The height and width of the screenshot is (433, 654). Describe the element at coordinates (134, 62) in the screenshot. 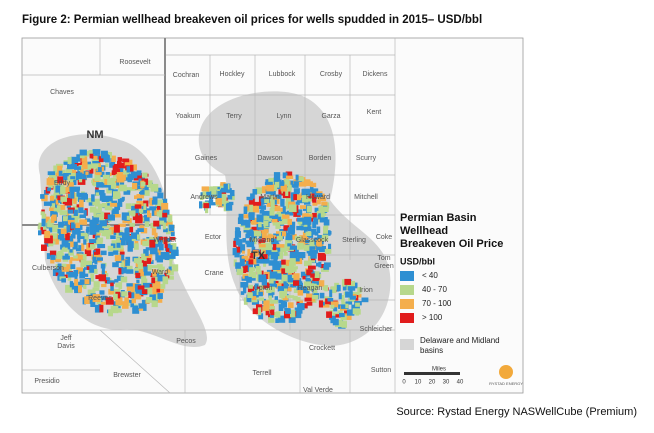

I see `county-label: Roosevelt` at that location.